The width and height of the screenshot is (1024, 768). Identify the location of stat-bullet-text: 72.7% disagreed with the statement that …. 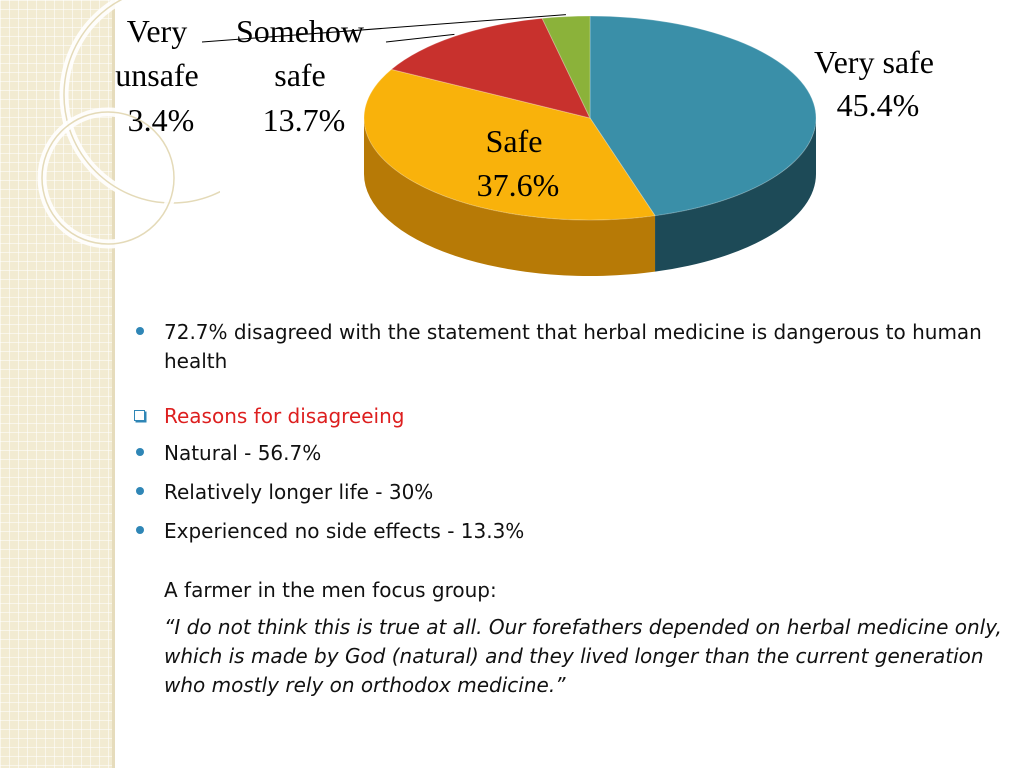
(573, 346).